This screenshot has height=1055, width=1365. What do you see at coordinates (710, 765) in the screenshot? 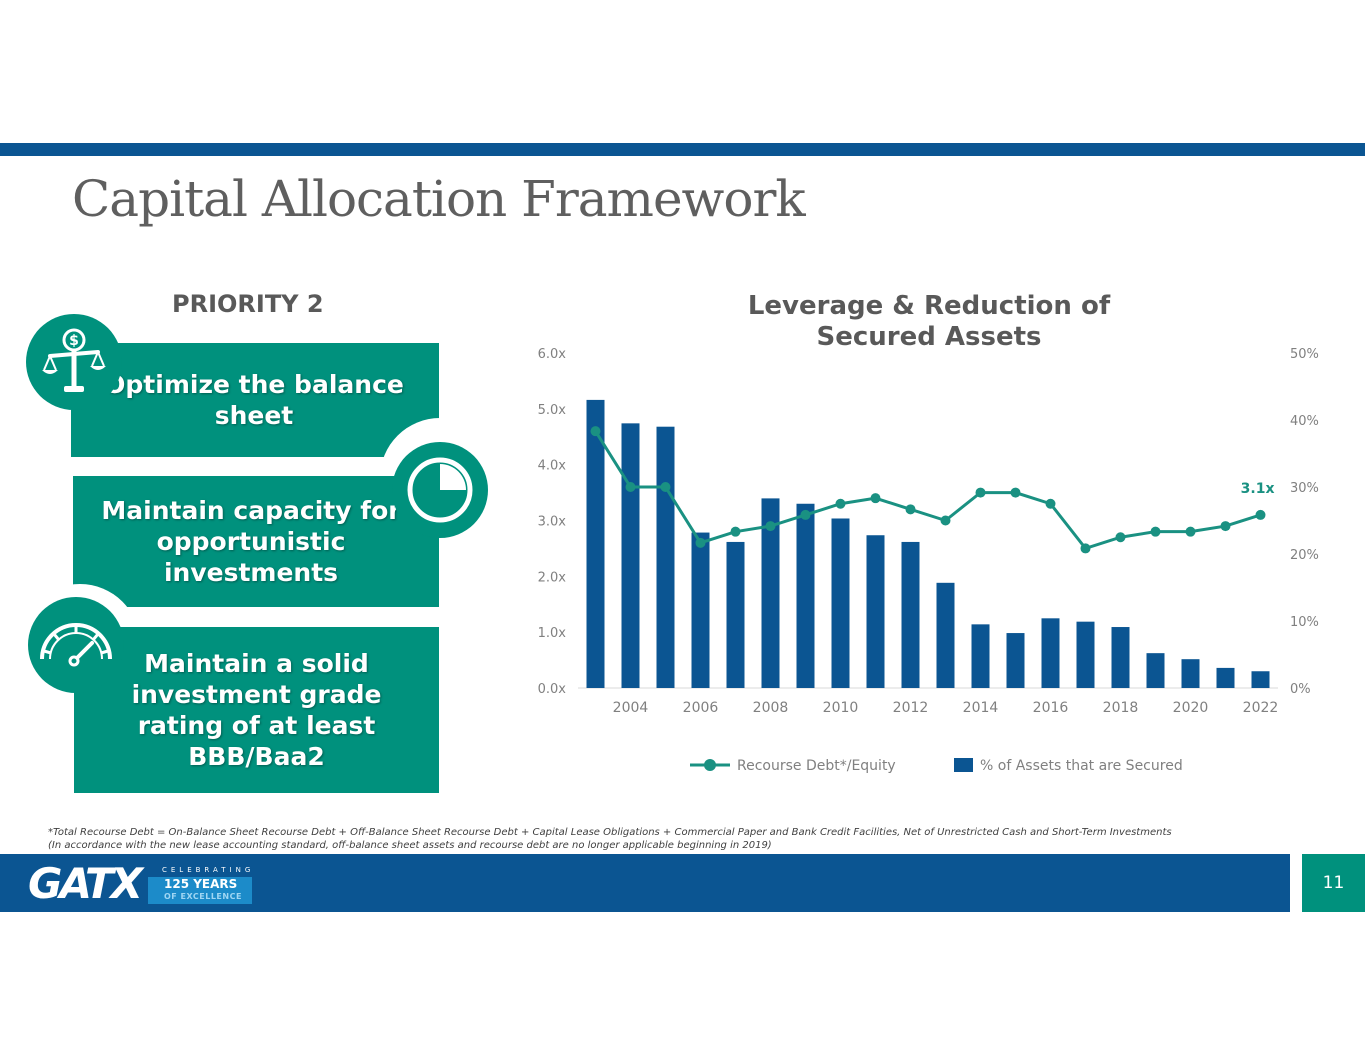
I see `legend-line-dot` at bounding box center [710, 765].